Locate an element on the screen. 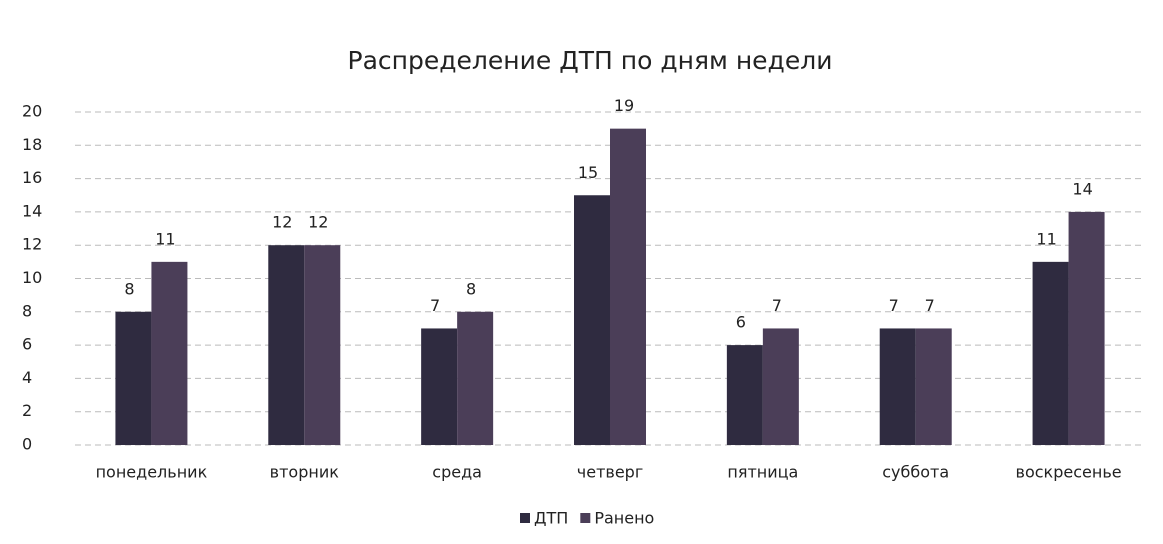 The height and width of the screenshot is (544, 1163). y-tick-label: 0 is located at coordinates (27, 444).